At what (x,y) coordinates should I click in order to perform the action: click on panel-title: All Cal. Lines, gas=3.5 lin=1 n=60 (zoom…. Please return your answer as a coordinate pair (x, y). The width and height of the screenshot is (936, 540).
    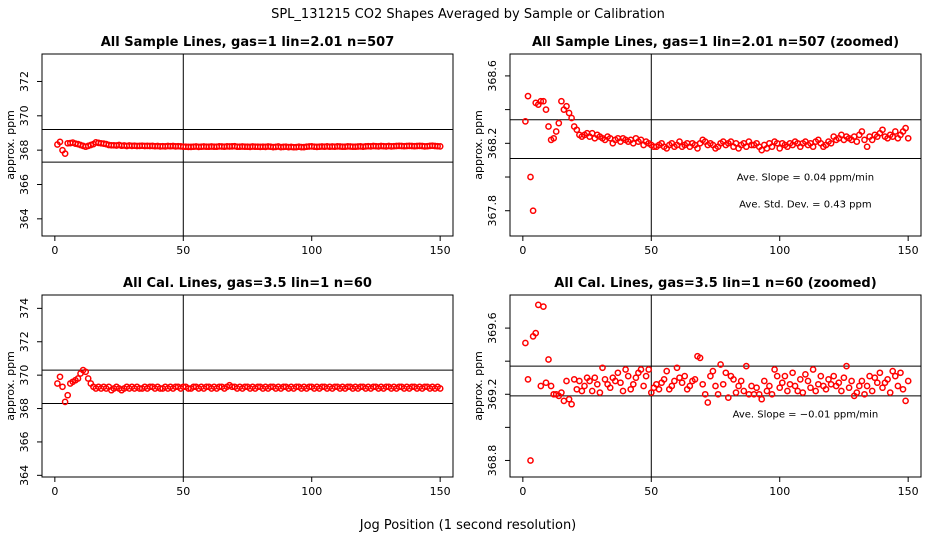
    Looking at the image, I should click on (715, 283).